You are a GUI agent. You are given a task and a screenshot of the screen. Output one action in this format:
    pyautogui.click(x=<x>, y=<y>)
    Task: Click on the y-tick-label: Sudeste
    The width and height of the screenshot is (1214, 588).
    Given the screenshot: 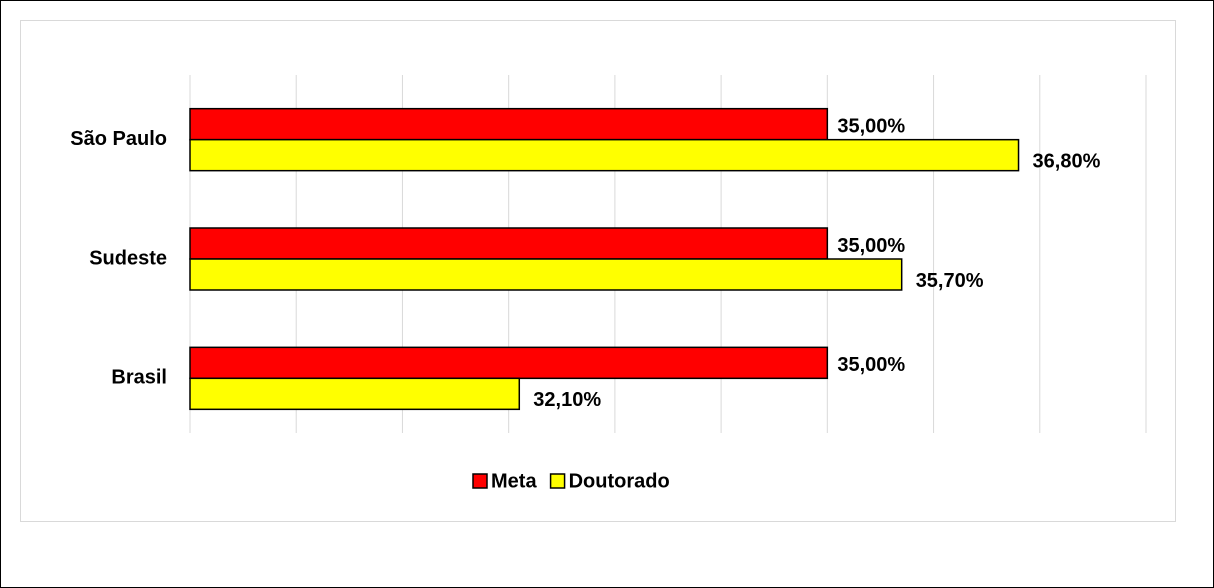 What is the action you would take?
    pyautogui.click(x=128, y=258)
    